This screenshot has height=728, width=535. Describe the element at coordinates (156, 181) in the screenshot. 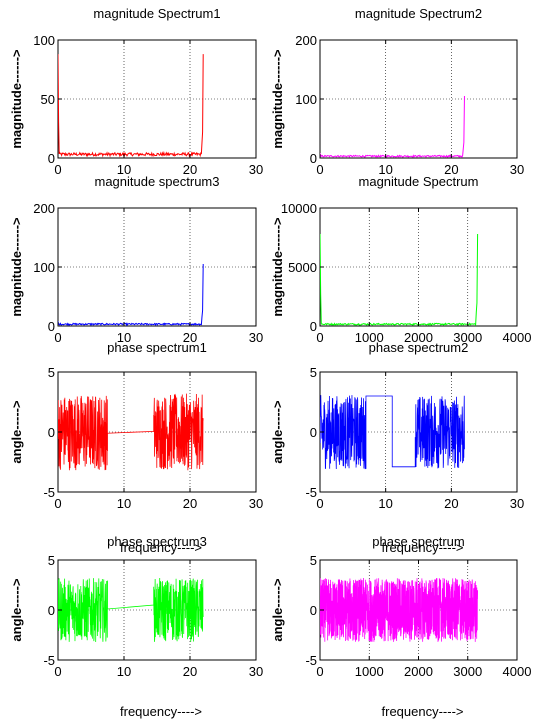

I see `chart-title: magnitude spectrum3` at that location.